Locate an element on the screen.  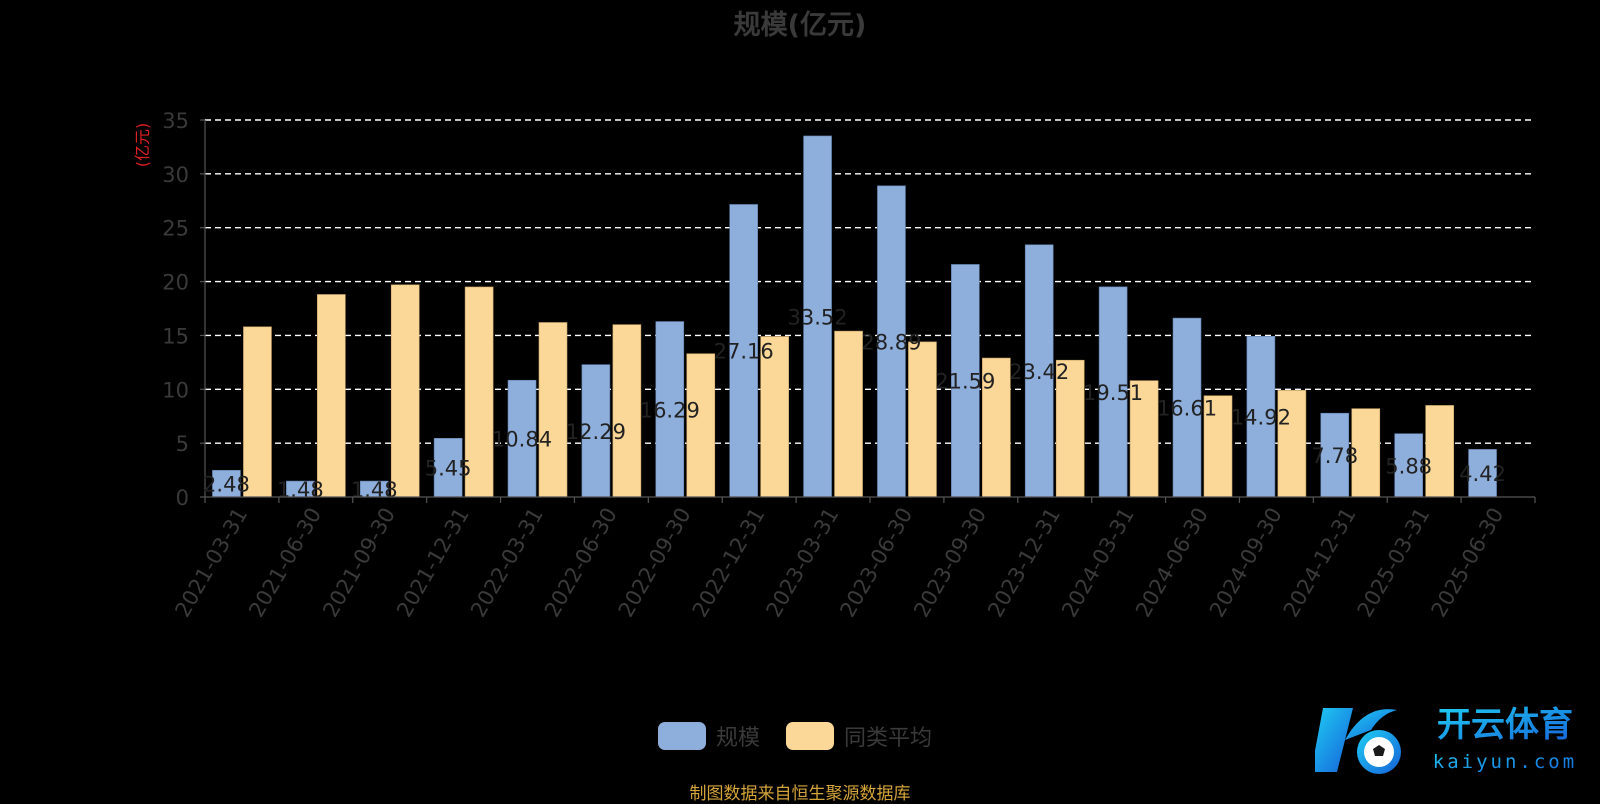
x-tick-label: 2022-06-30 is located at coordinates (581, 563).